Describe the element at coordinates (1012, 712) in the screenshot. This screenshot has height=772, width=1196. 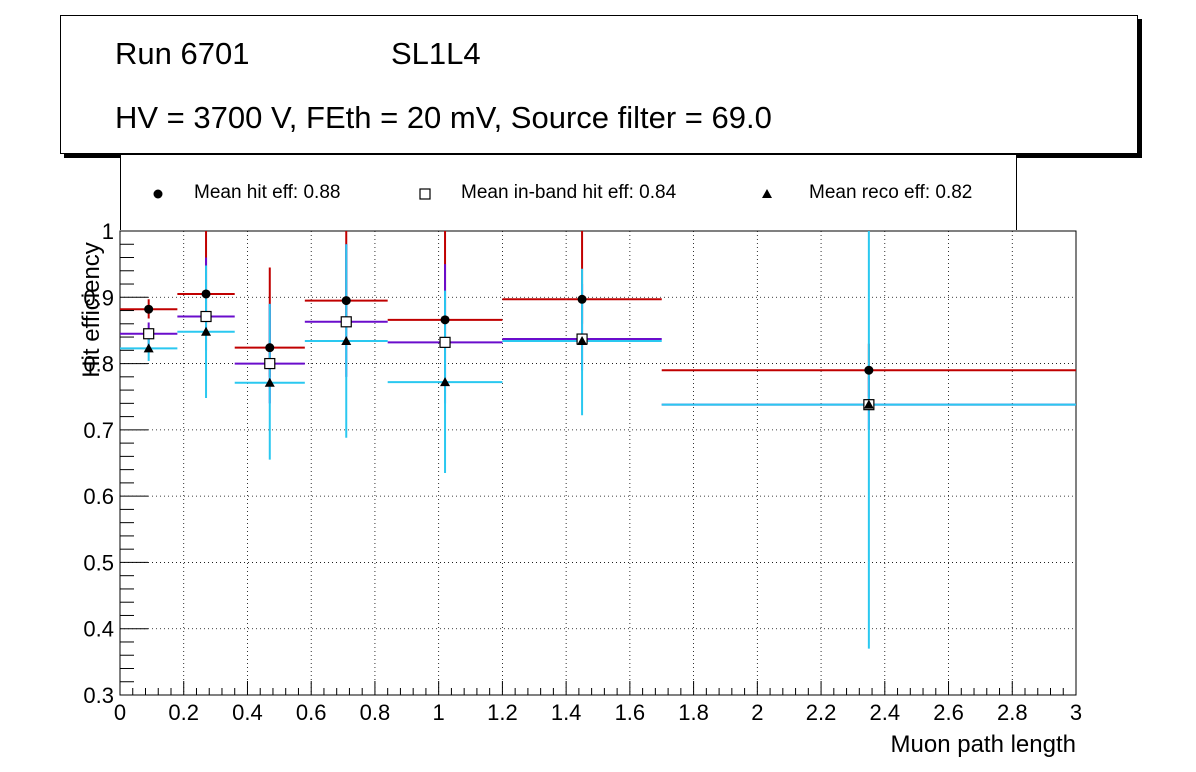
I see `x-tick-label: 2.8` at that location.